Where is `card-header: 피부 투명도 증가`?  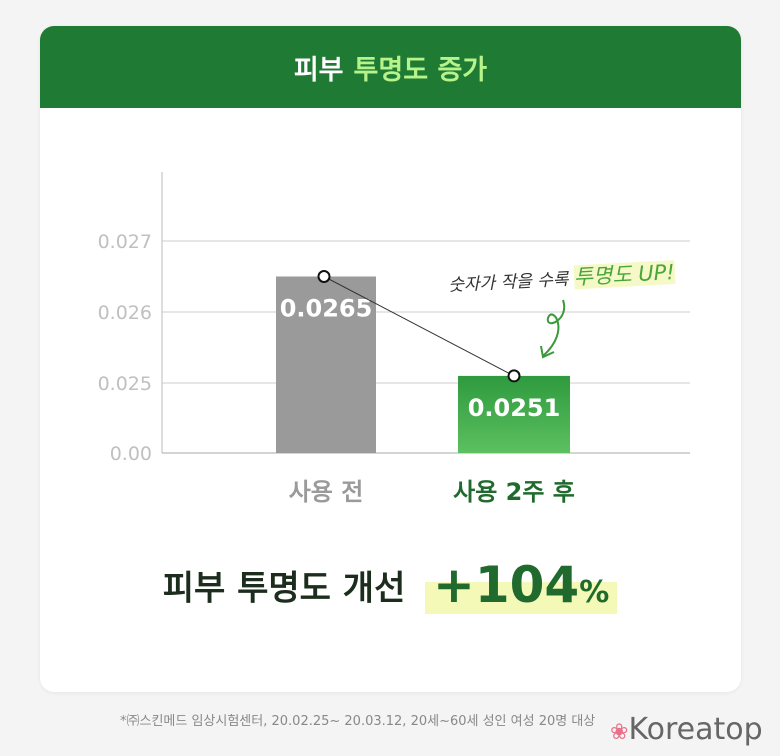
card-header: 피부 투명도 증가 is located at coordinates (390, 67).